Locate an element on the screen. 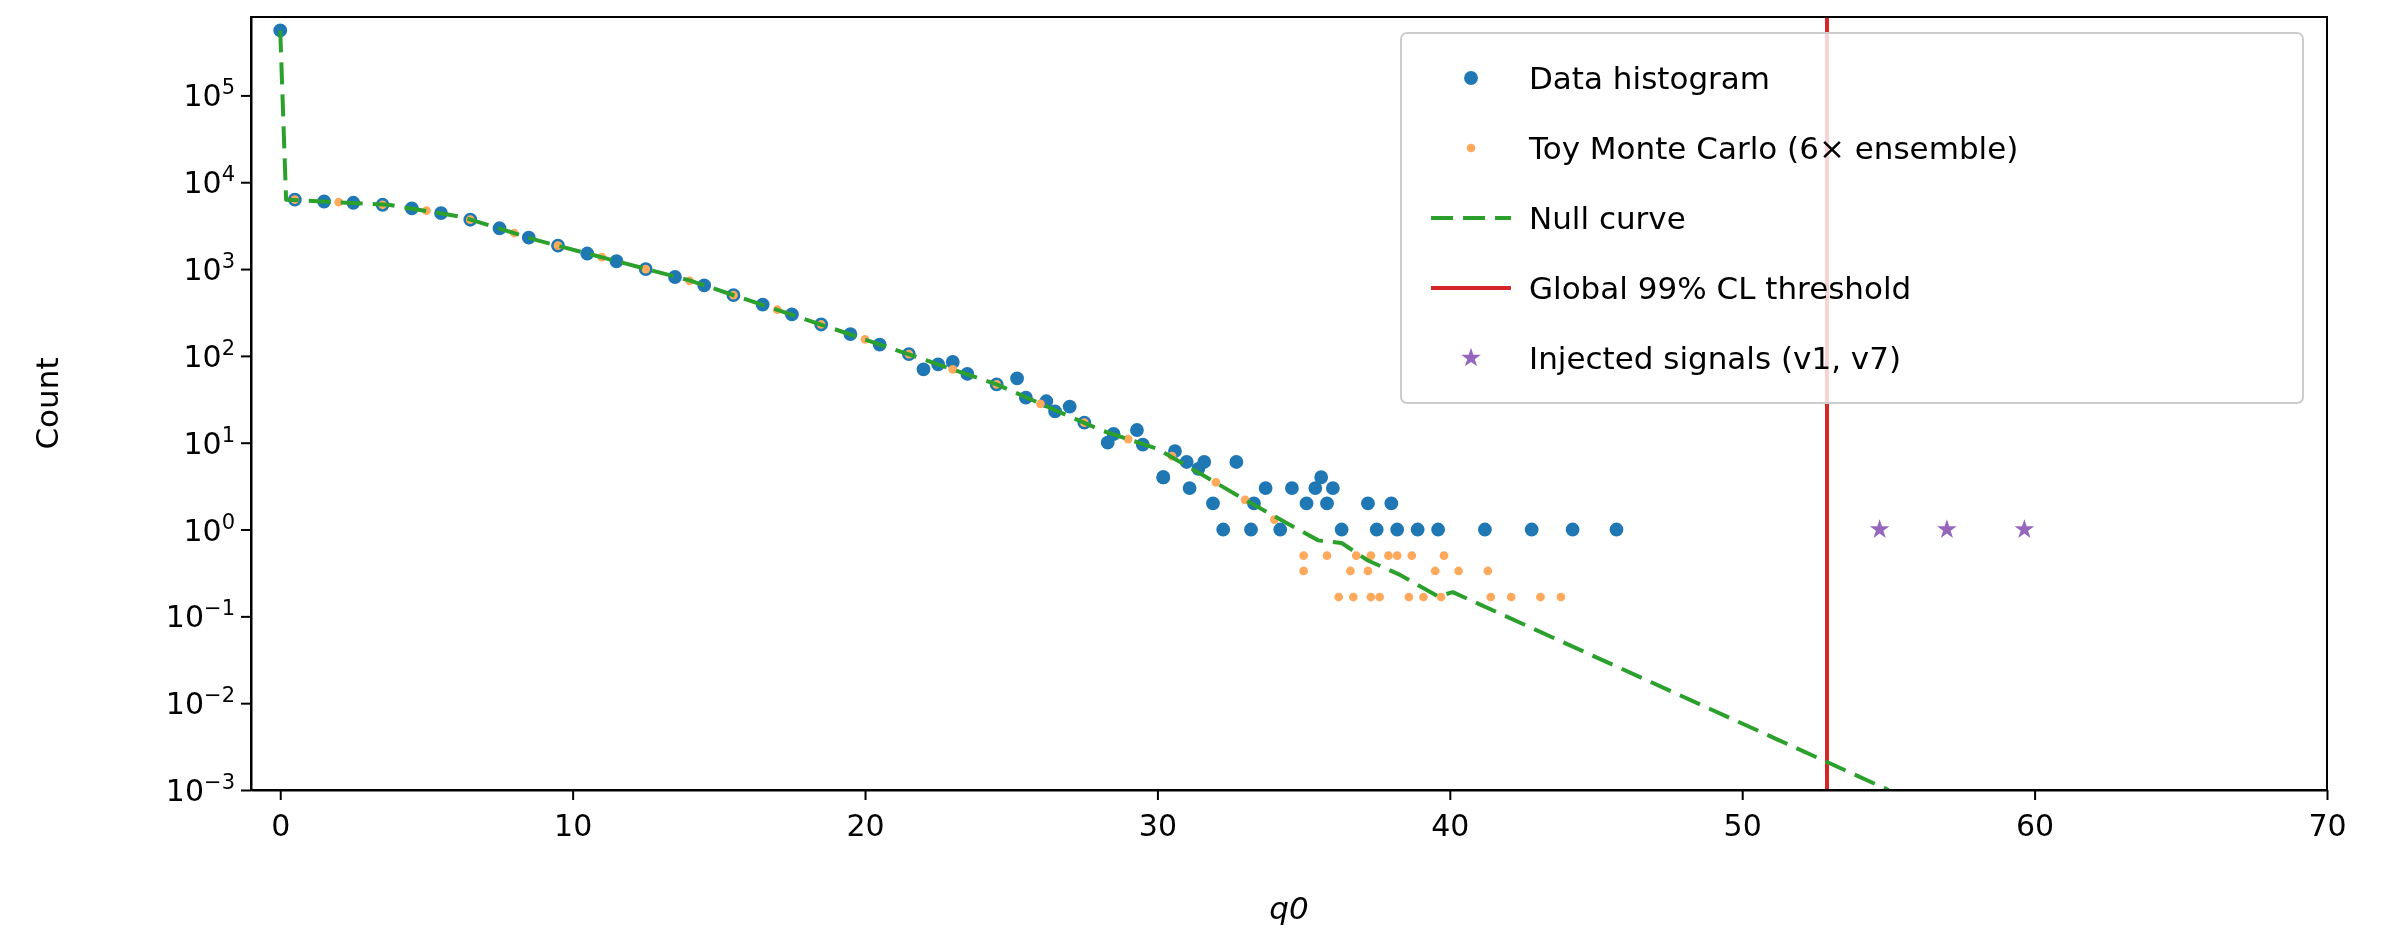 The image size is (2388, 941). x-tick-label: 0 is located at coordinates (281, 825).